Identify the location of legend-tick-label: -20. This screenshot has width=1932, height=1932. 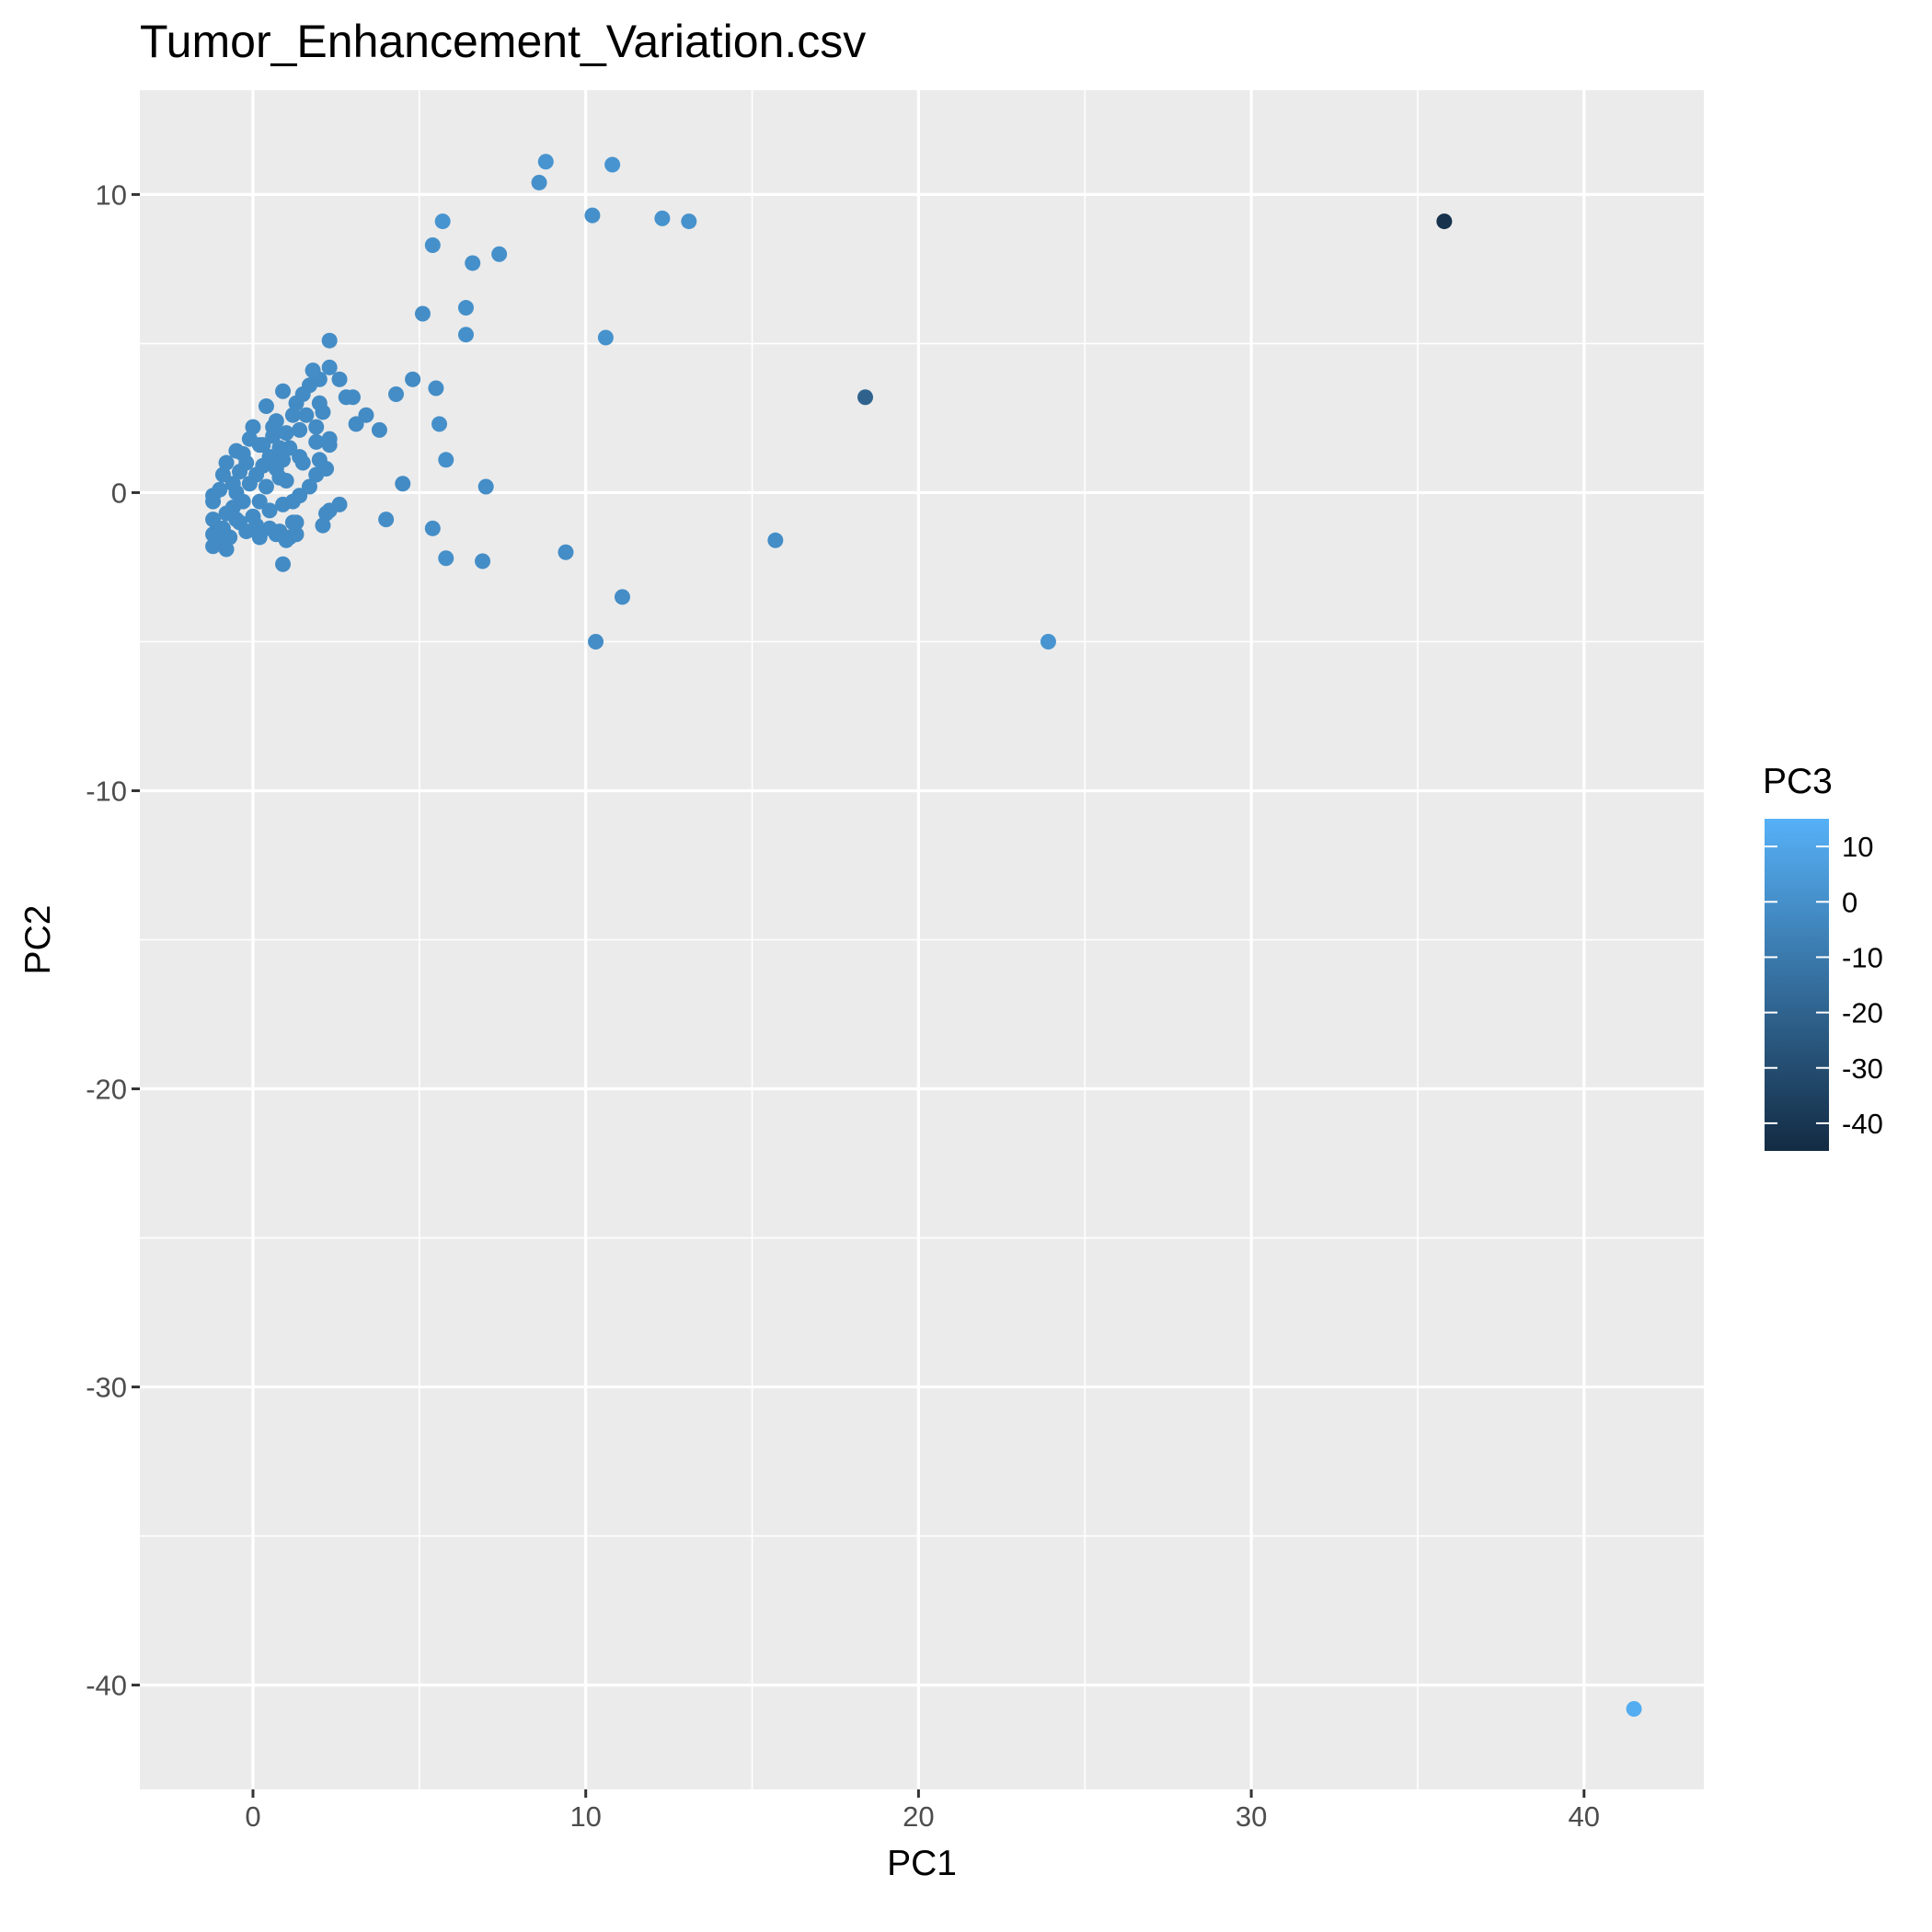
(1862, 1013).